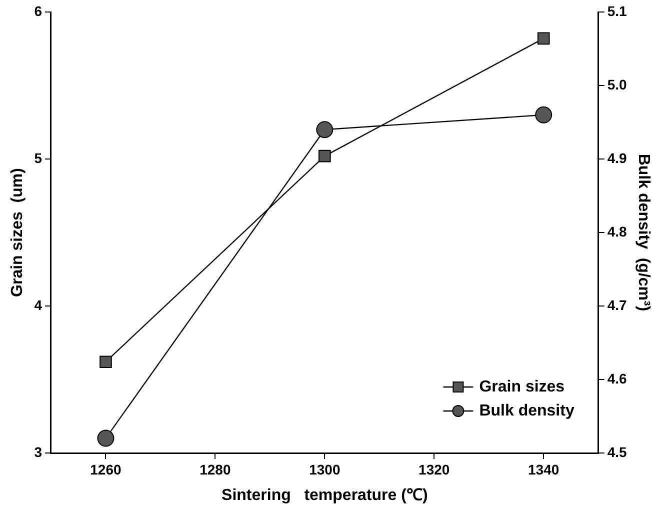 This screenshot has width=663, height=513. Describe the element at coordinates (38, 304) in the screenshot. I see `y-tick-label: 4` at that location.